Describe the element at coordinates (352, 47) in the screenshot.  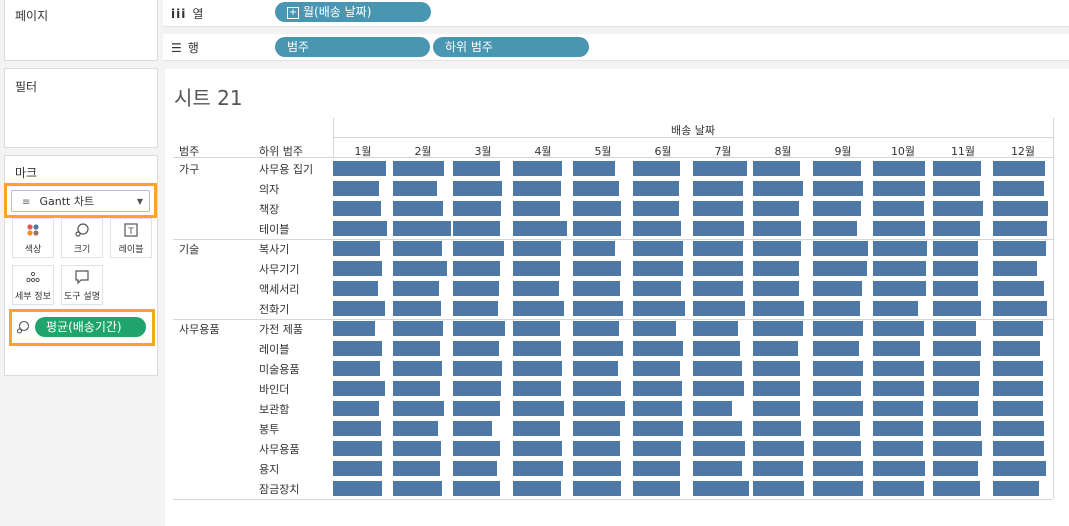
I see `rows-category-pill: 범주` at that location.